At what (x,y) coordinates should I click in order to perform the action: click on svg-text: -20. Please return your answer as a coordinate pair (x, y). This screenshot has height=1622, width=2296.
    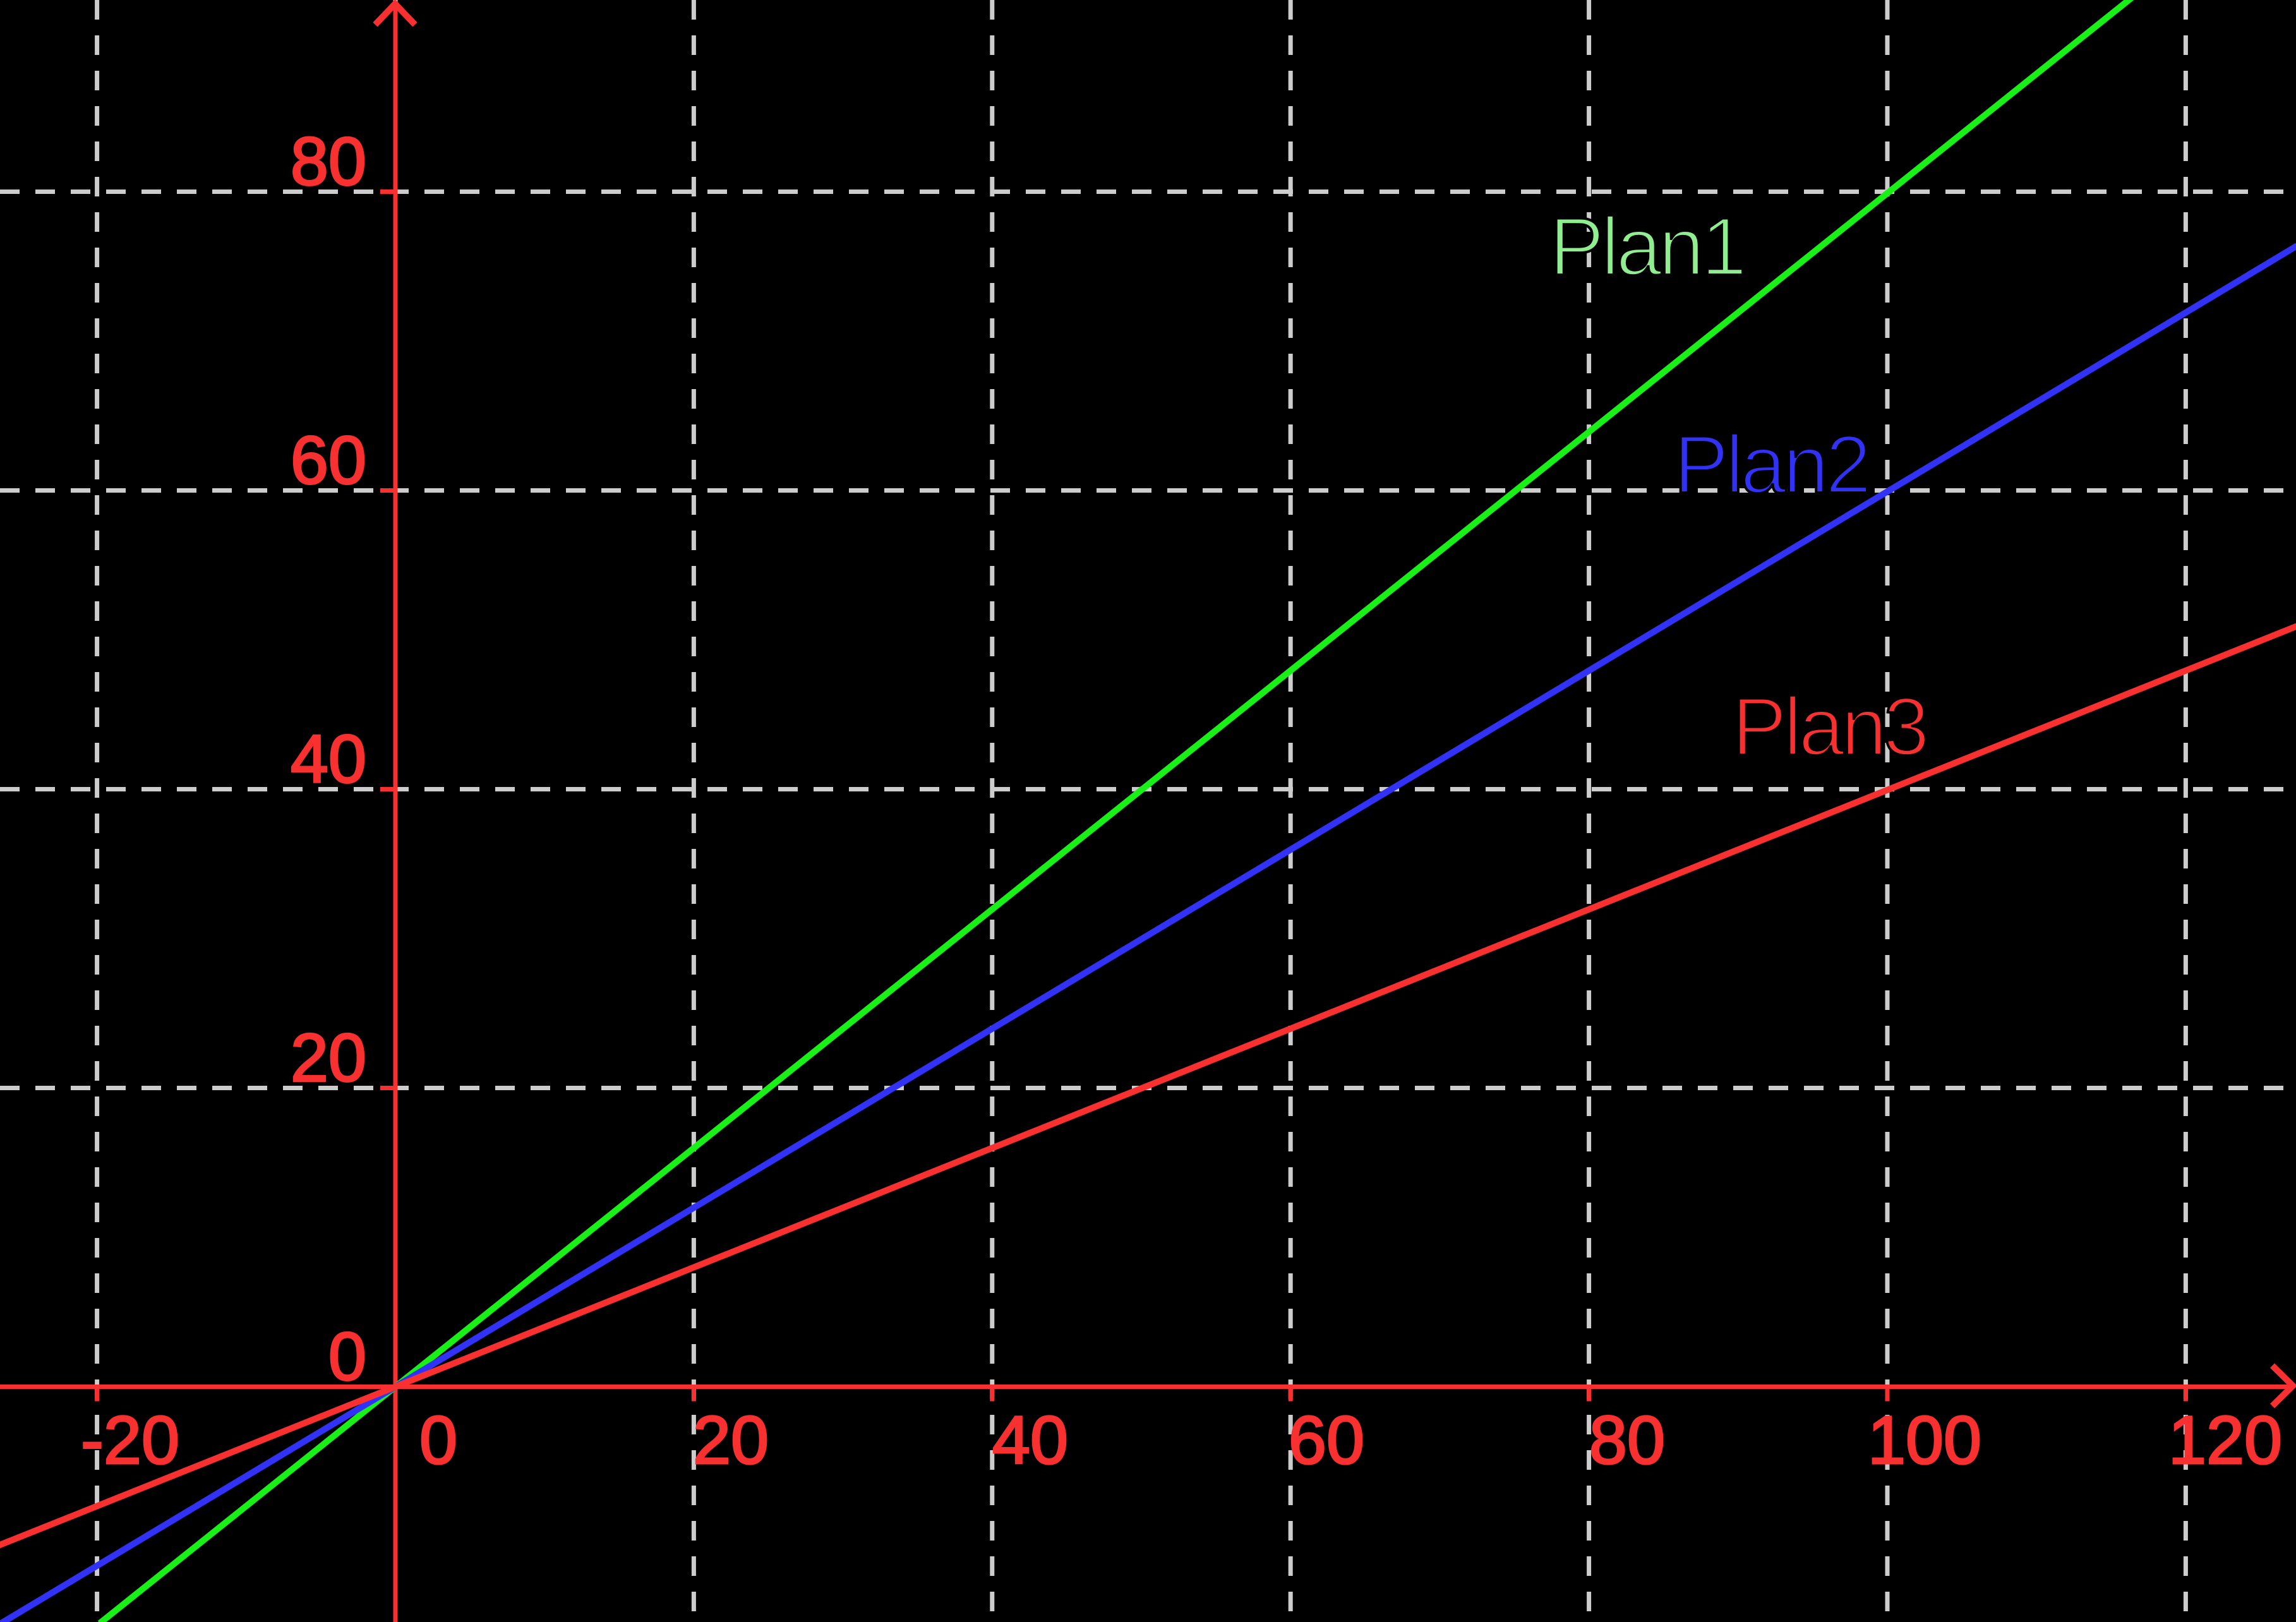
    Looking at the image, I should click on (130, 1440).